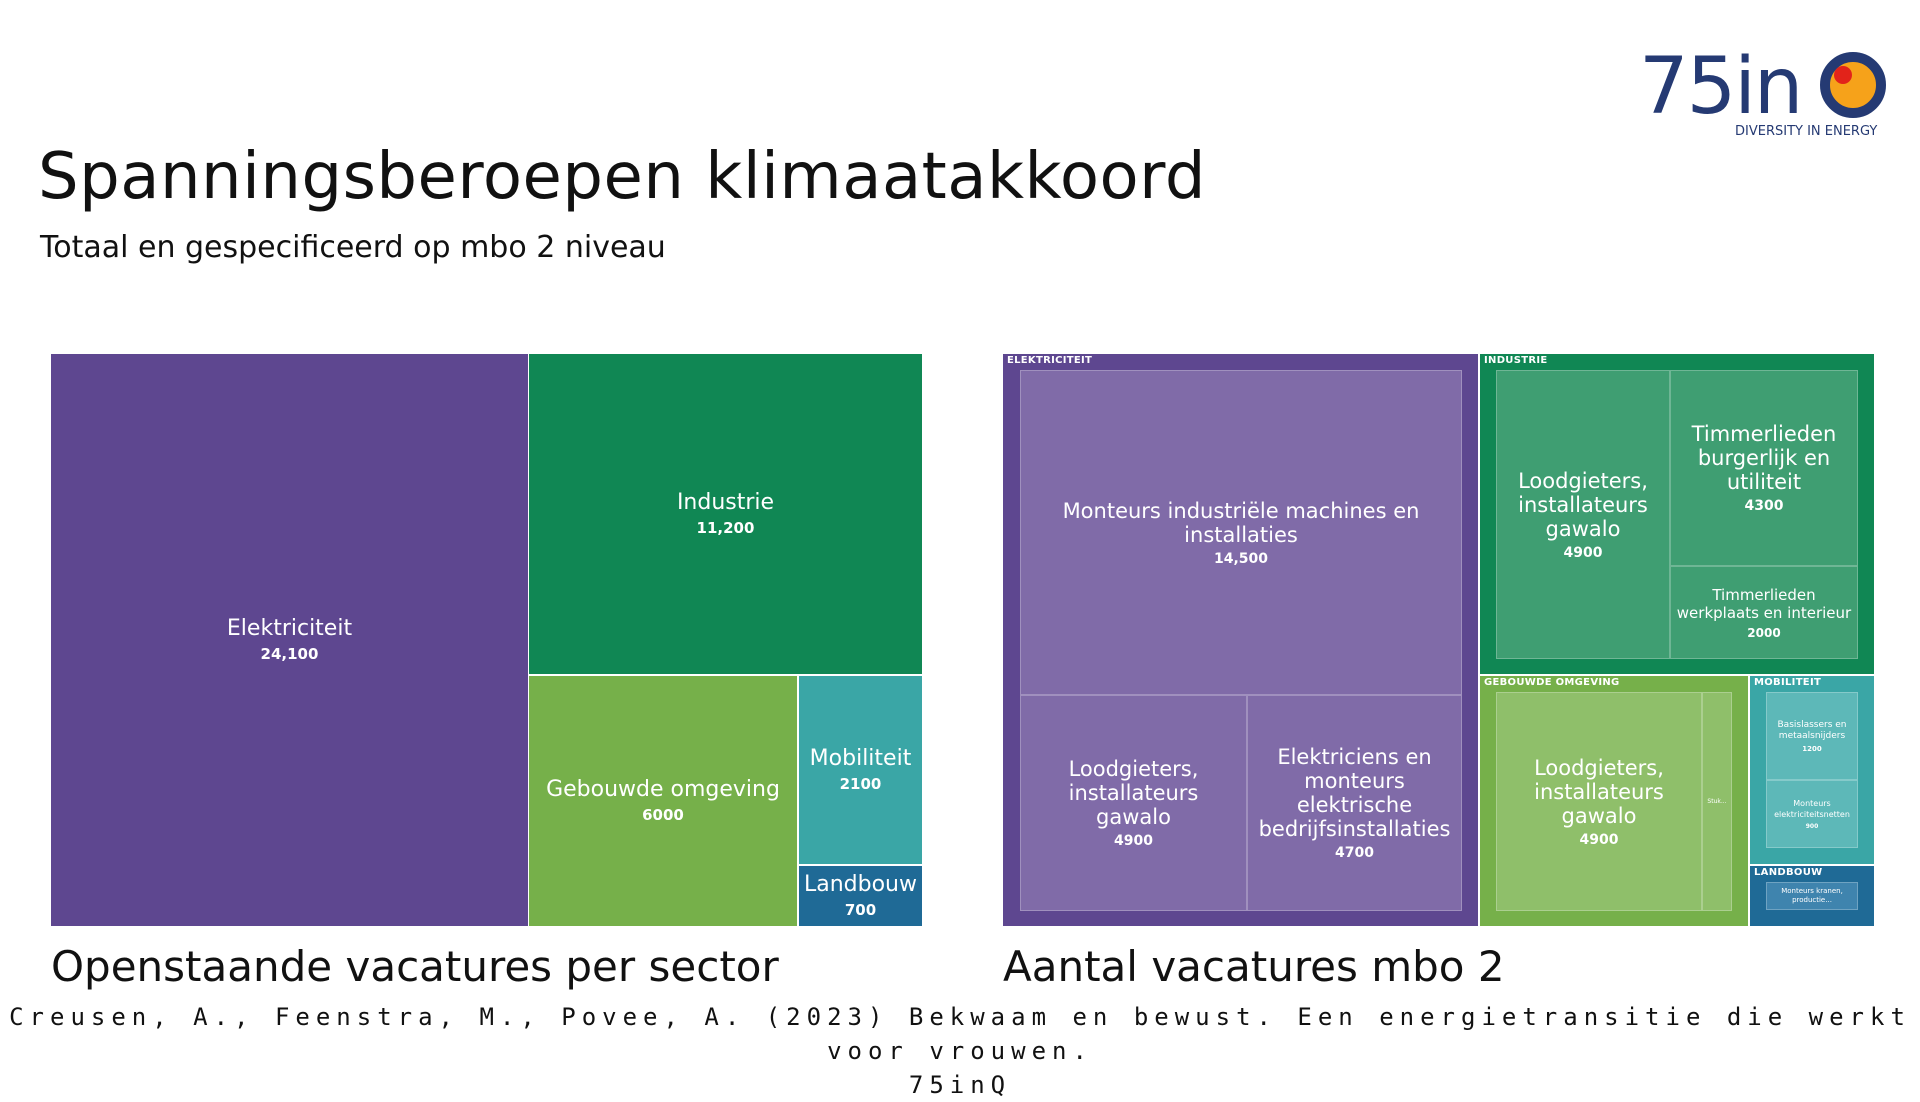 The height and width of the screenshot is (1102, 1920). I want to click on treemap-cell-loodgieters-elek: Loodgieters, installateurs gawalo 4900, so click(1133, 803).